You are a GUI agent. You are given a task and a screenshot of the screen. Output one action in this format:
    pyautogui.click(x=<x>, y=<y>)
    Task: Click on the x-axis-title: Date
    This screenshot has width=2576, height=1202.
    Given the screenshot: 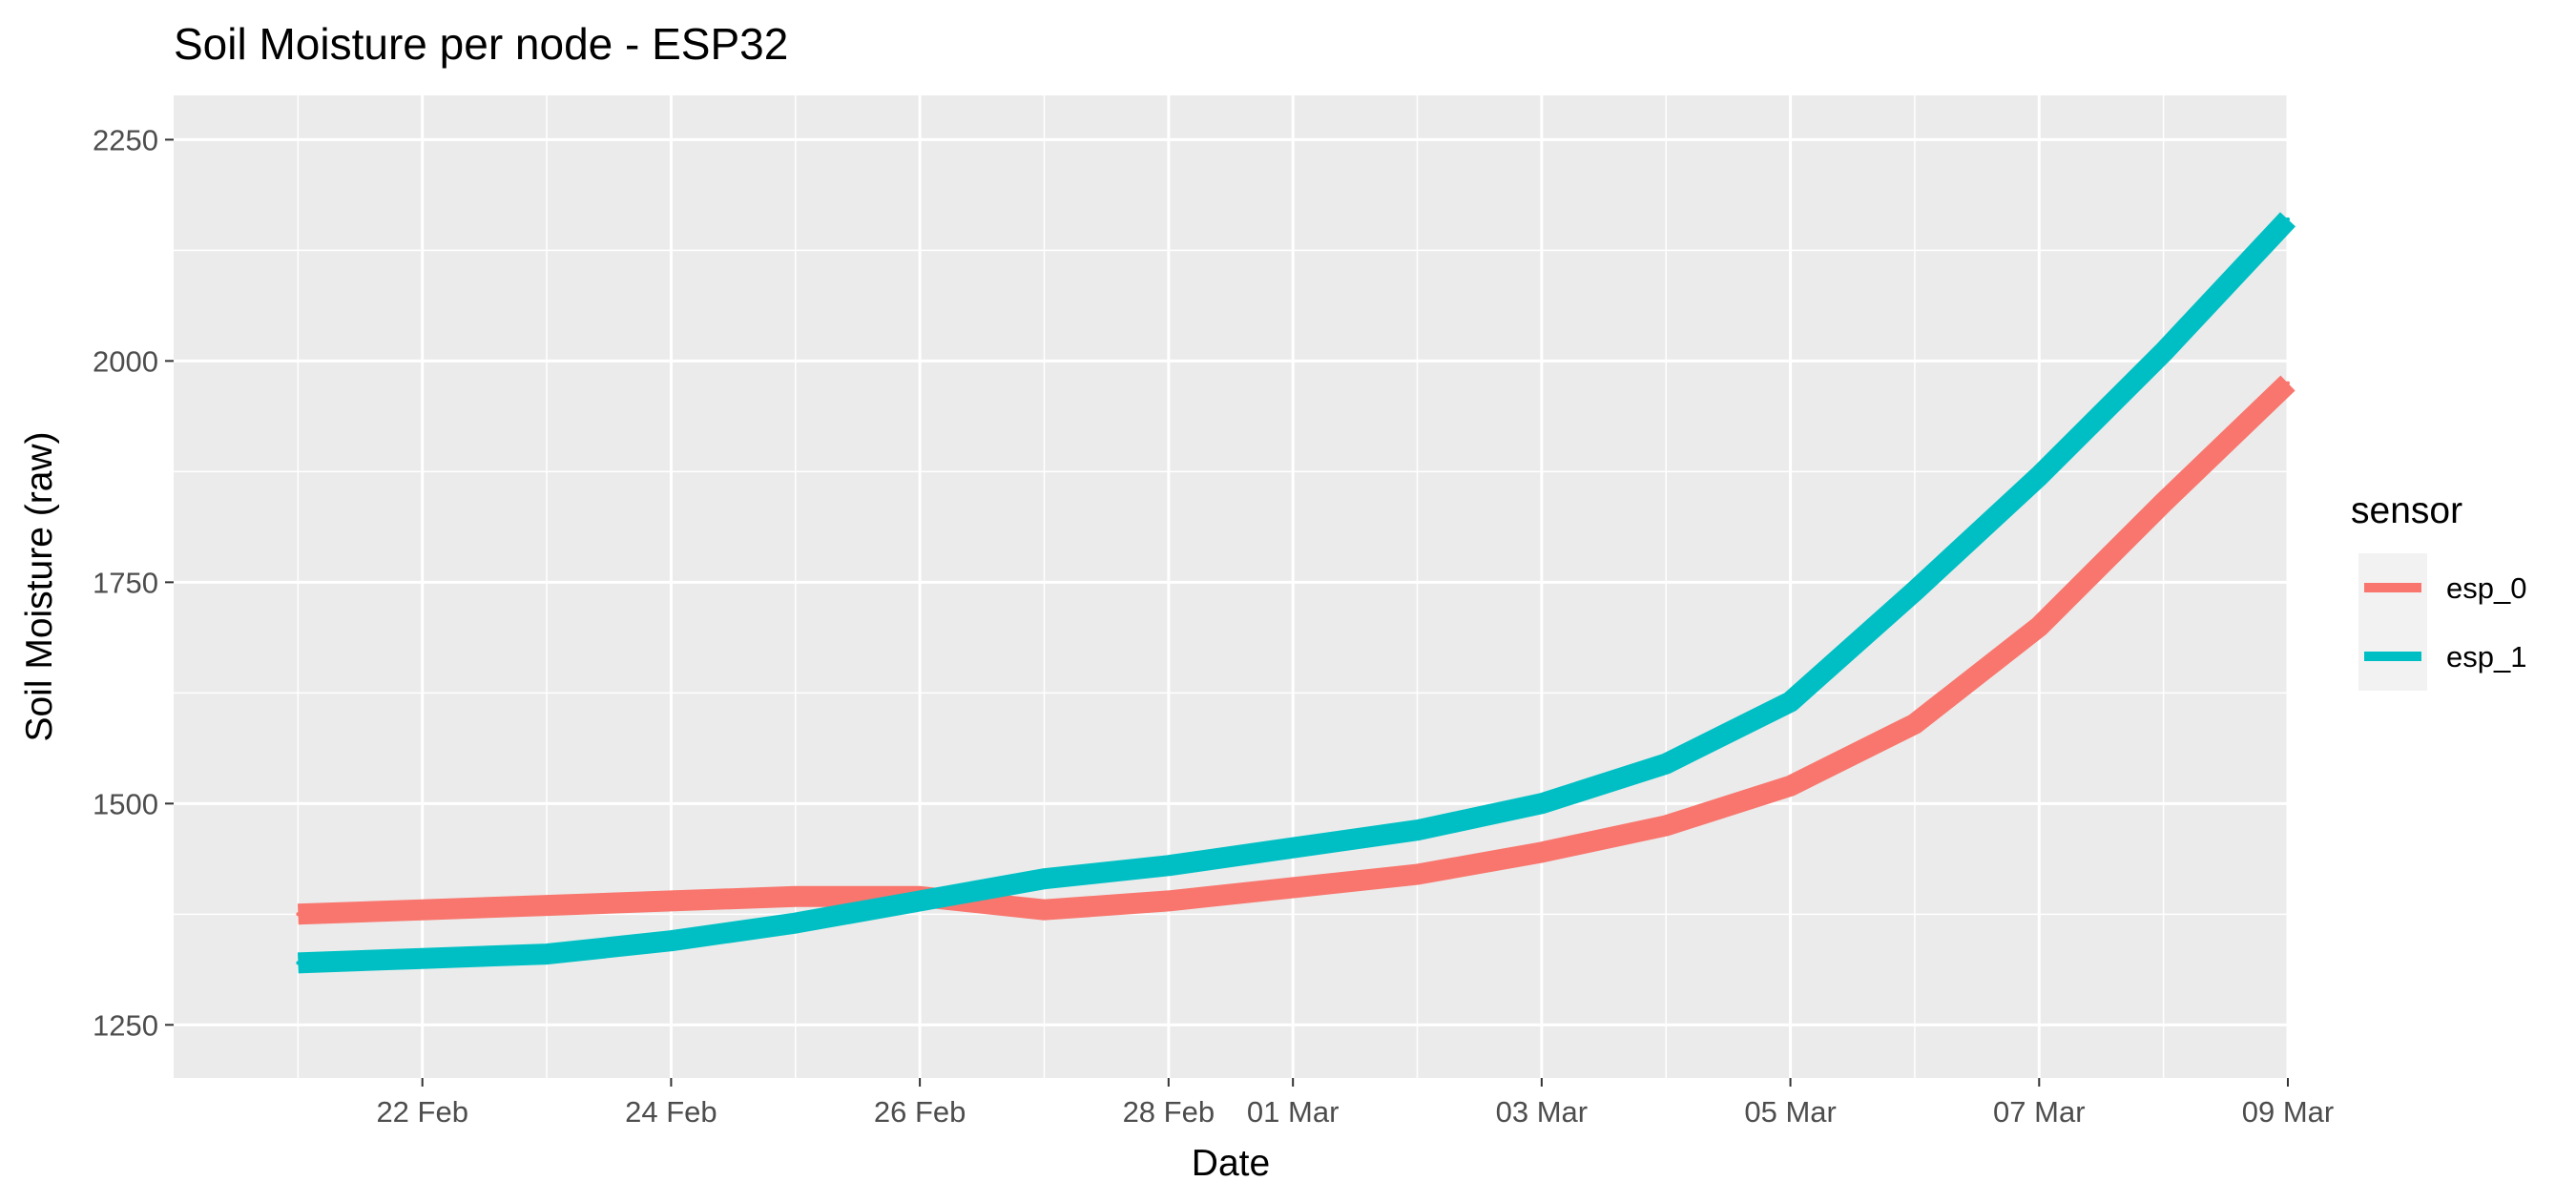 What is the action you would take?
    pyautogui.click(x=1231, y=1163)
    